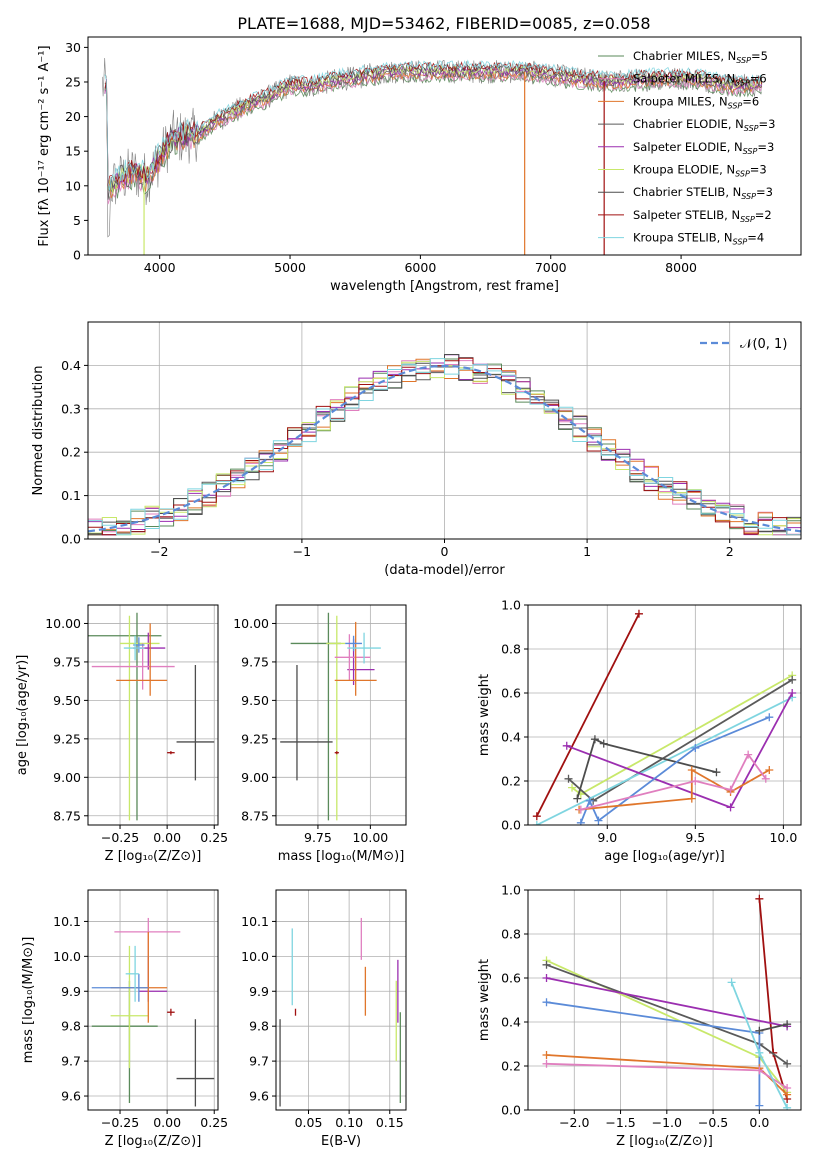 The height and width of the screenshot is (1170, 819). Describe the element at coordinates (444, 570) in the screenshot. I see `x-axis-label: (data-model)/error` at that location.